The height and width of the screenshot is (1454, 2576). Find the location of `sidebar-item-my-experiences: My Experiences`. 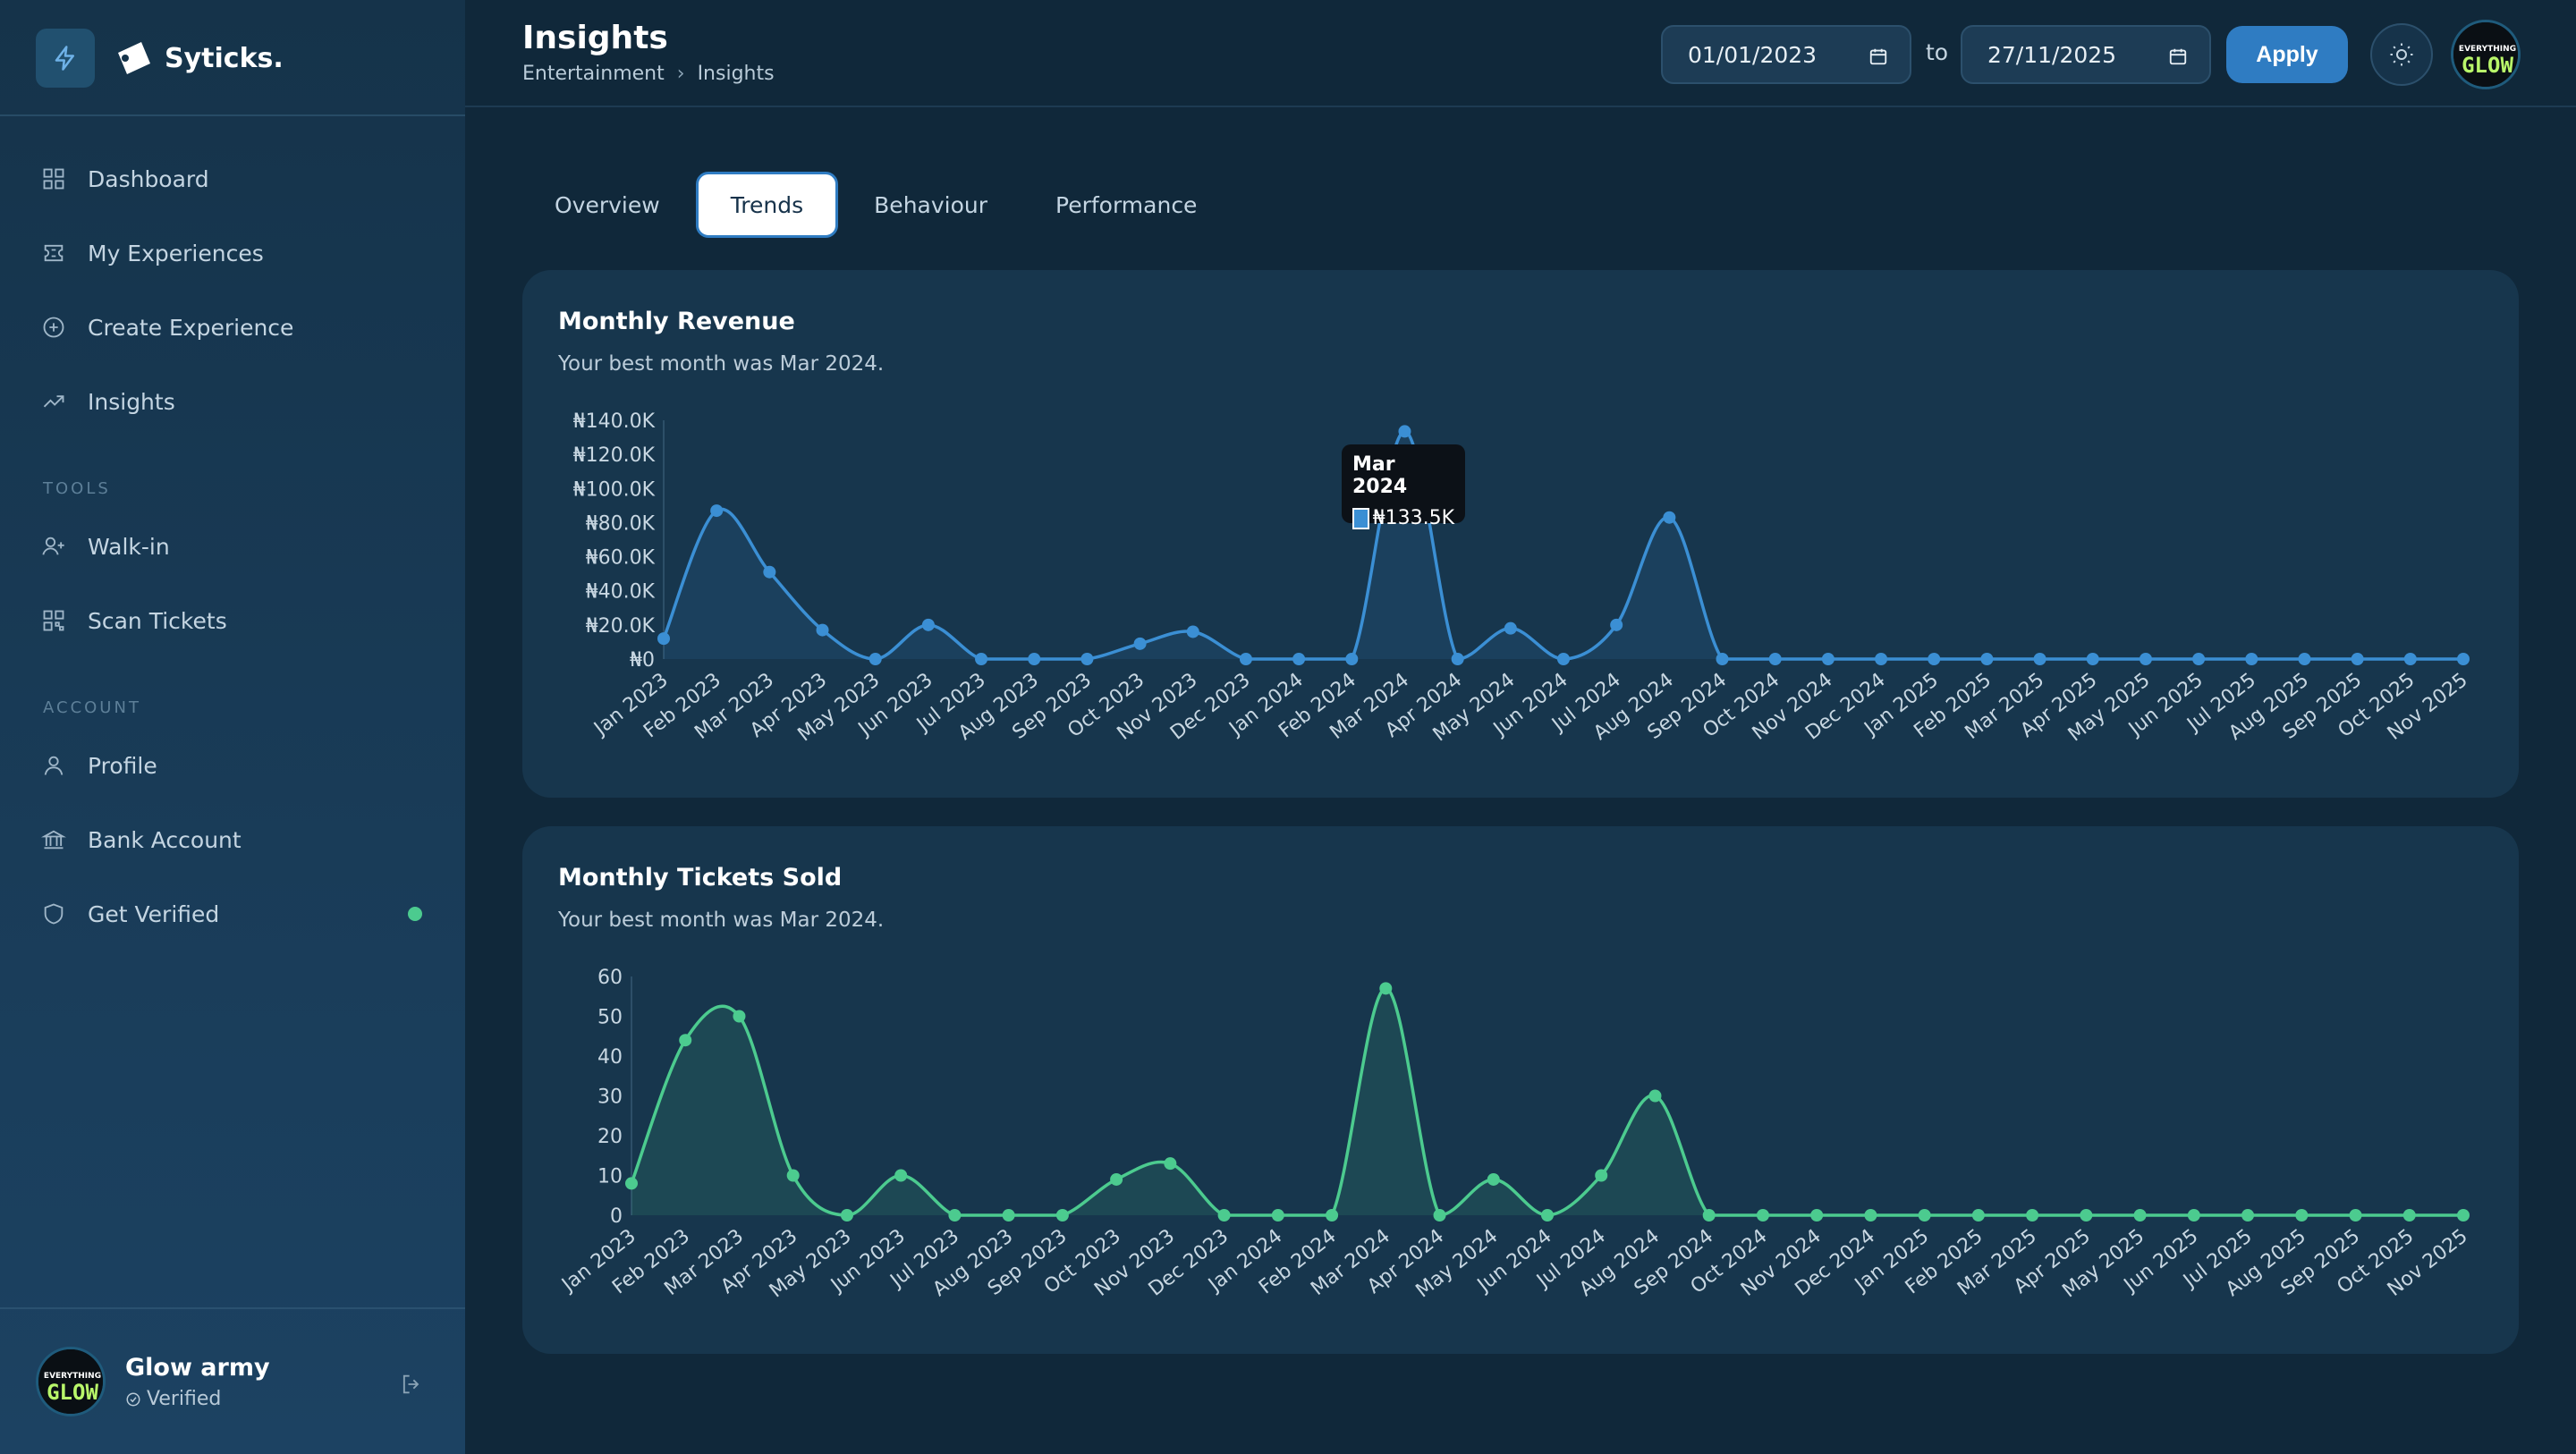

sidebar-item-my-experiences: My Experiences is located at coordinates (152, 253).